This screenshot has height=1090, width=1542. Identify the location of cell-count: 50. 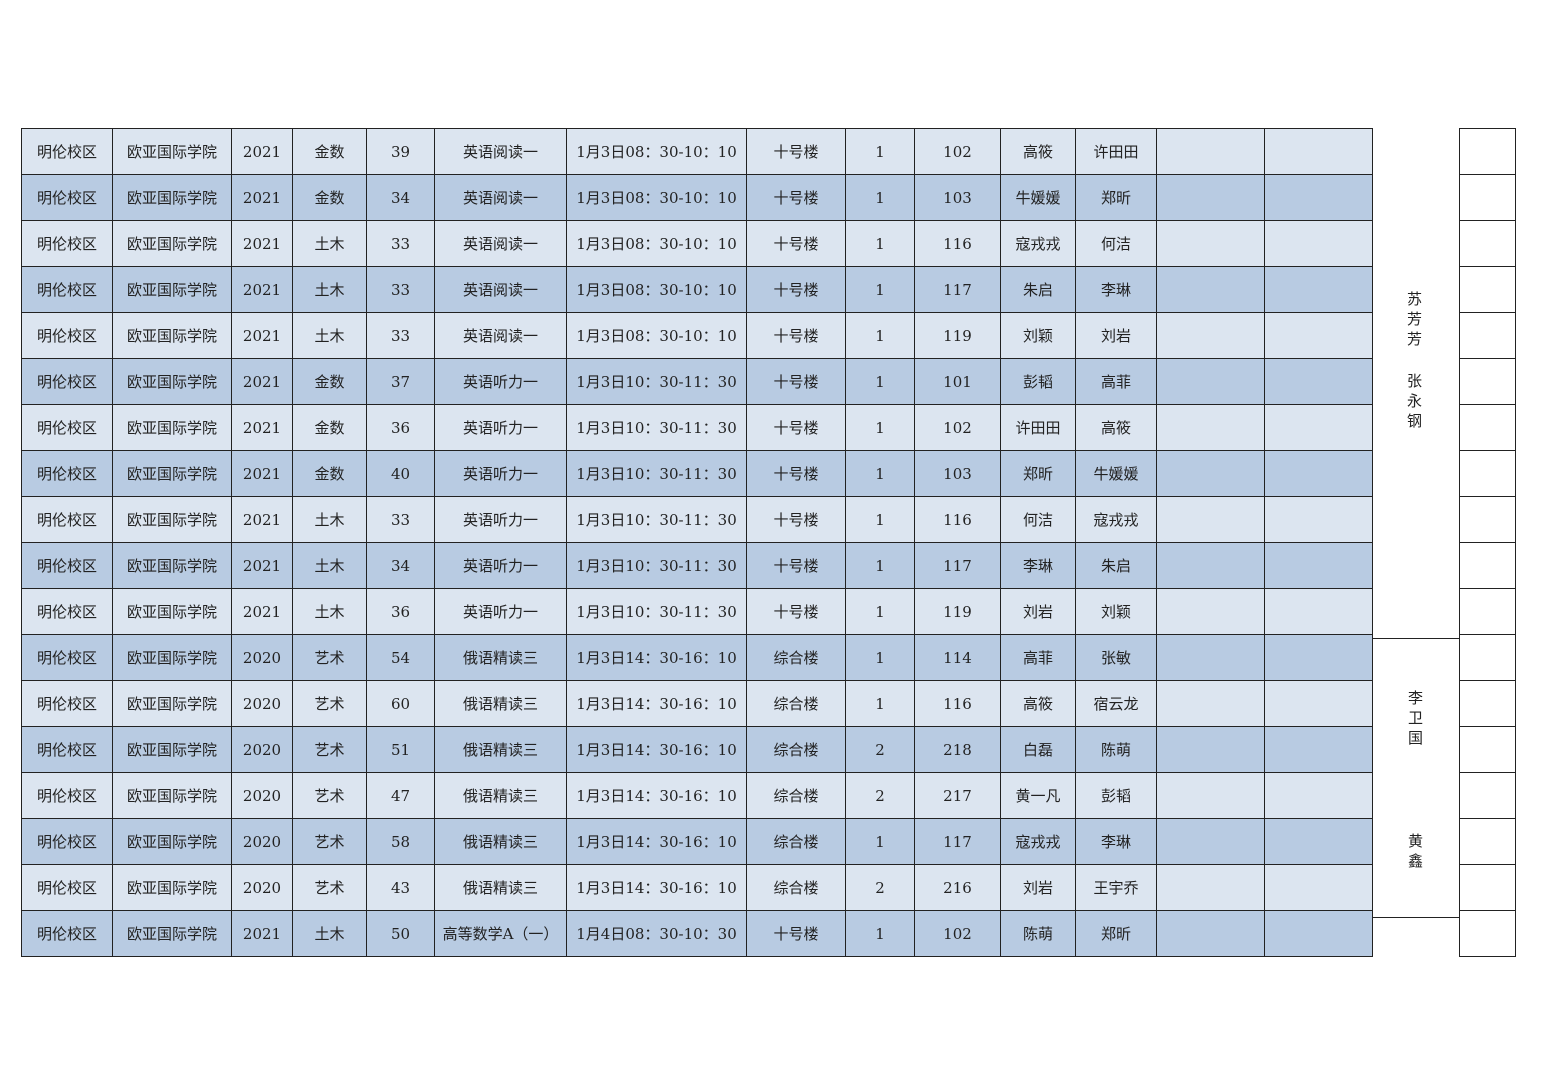
(400, 933).